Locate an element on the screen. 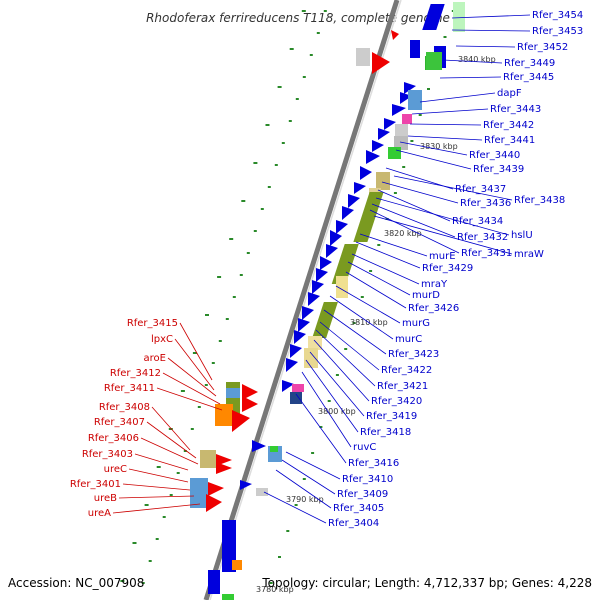 The height and width of the screenshot is (600, 600). gene-label-rfer-3412: Rfer_3412 is located at coordinates (135, 373).